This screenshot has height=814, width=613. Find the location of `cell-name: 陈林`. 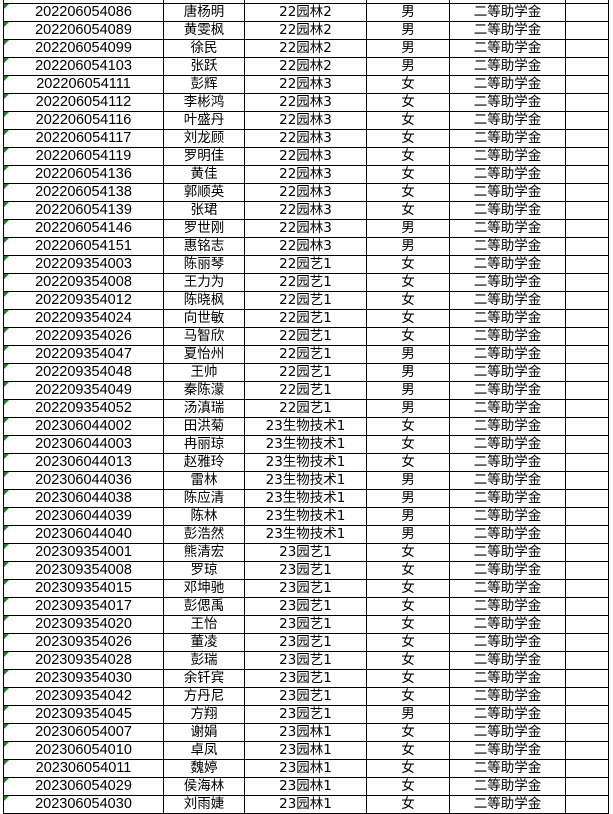

cell-name: 陈林 is located at coordinates (204, 516).